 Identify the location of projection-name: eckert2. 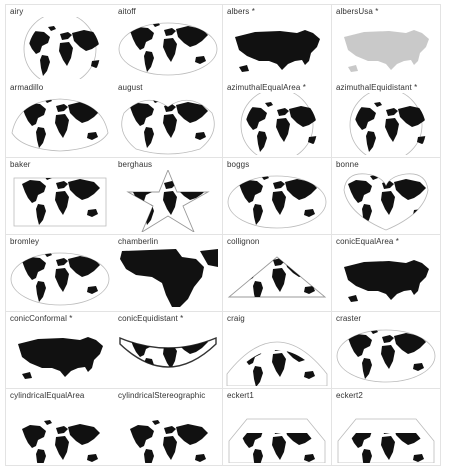
(349, 395).